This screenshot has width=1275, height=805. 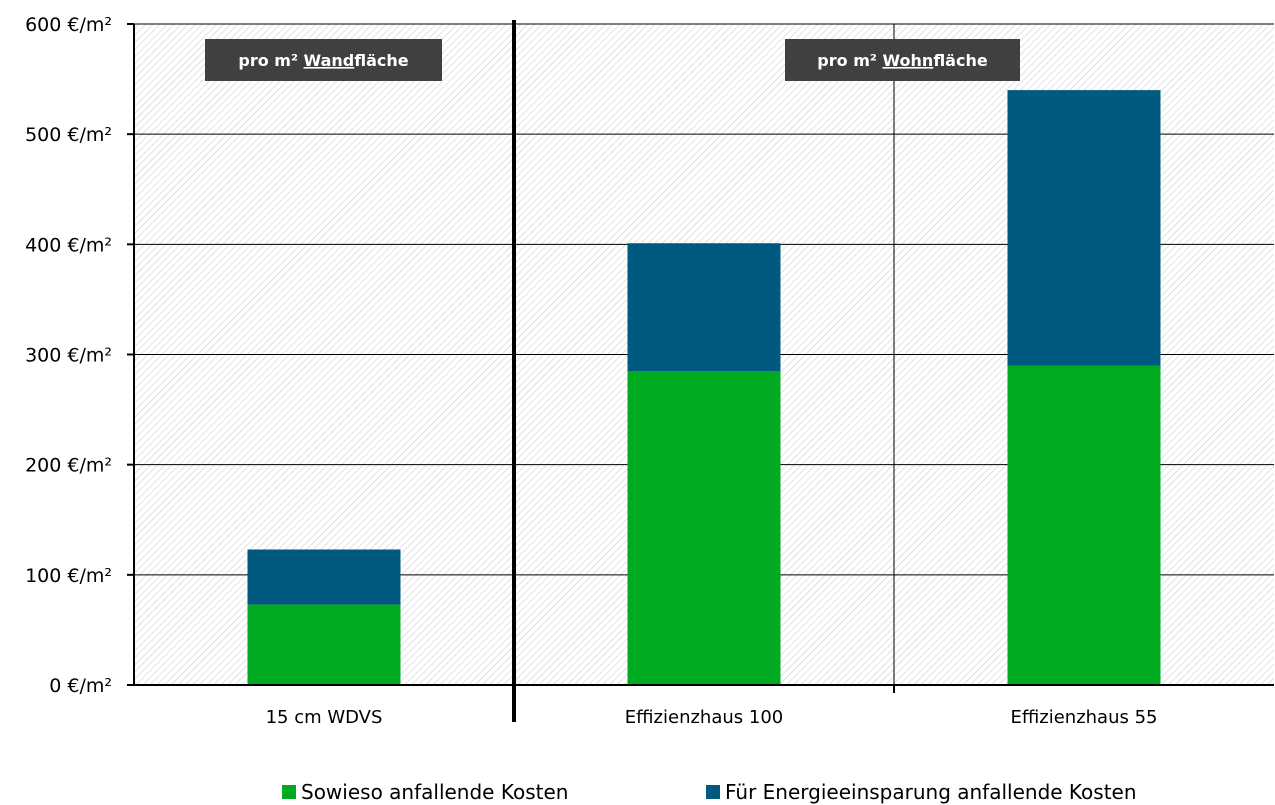 I want to click on annotation-suffix-1: fläche, so click(x=960, y=60).